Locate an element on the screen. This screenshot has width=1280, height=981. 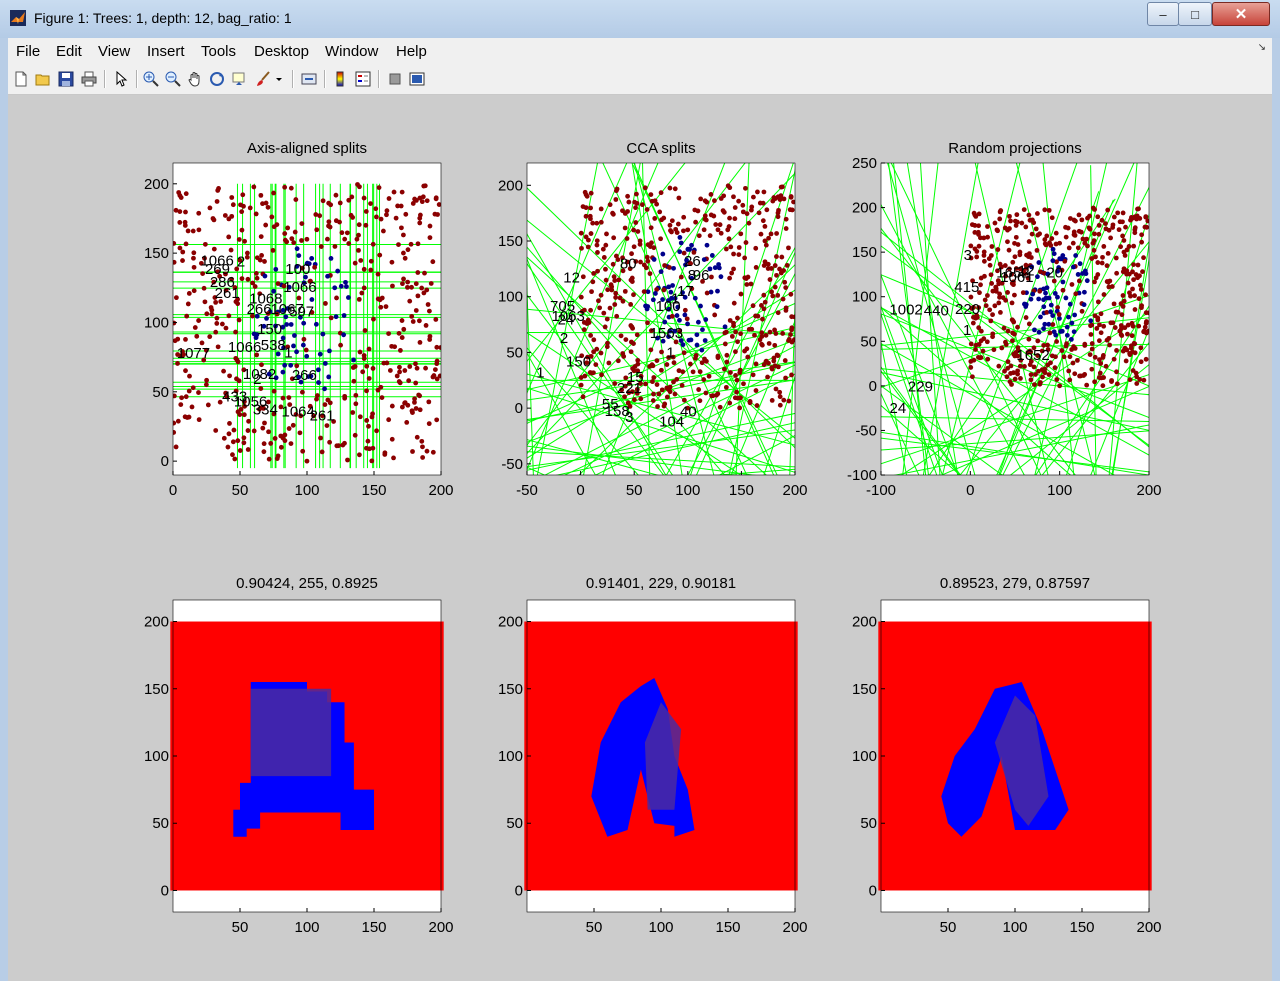
zoom-out-button is located at coordinates (173, 79).